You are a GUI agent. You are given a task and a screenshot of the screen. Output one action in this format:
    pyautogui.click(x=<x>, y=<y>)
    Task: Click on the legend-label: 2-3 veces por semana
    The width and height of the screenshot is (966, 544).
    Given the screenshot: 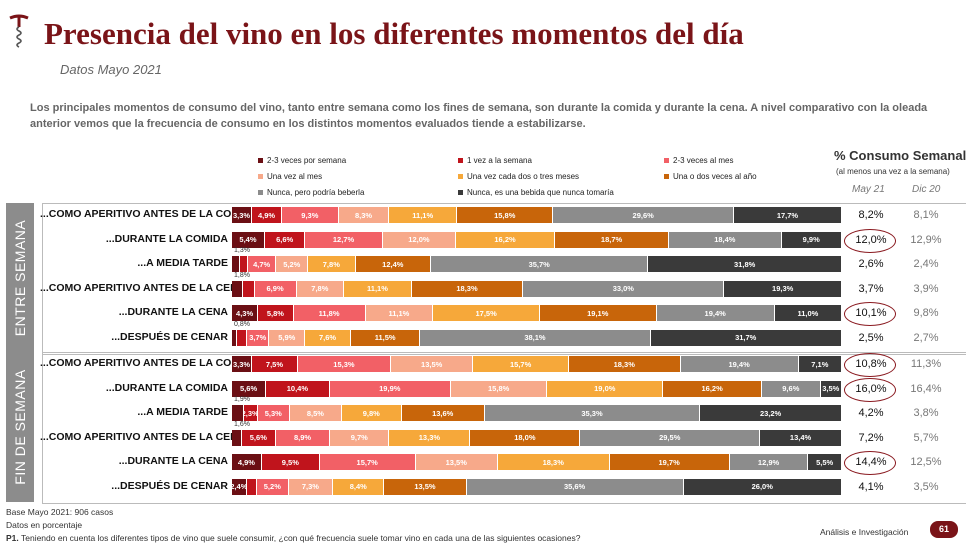 What is the action you would take?
    pyautogui.click(x=307, y=160)
    